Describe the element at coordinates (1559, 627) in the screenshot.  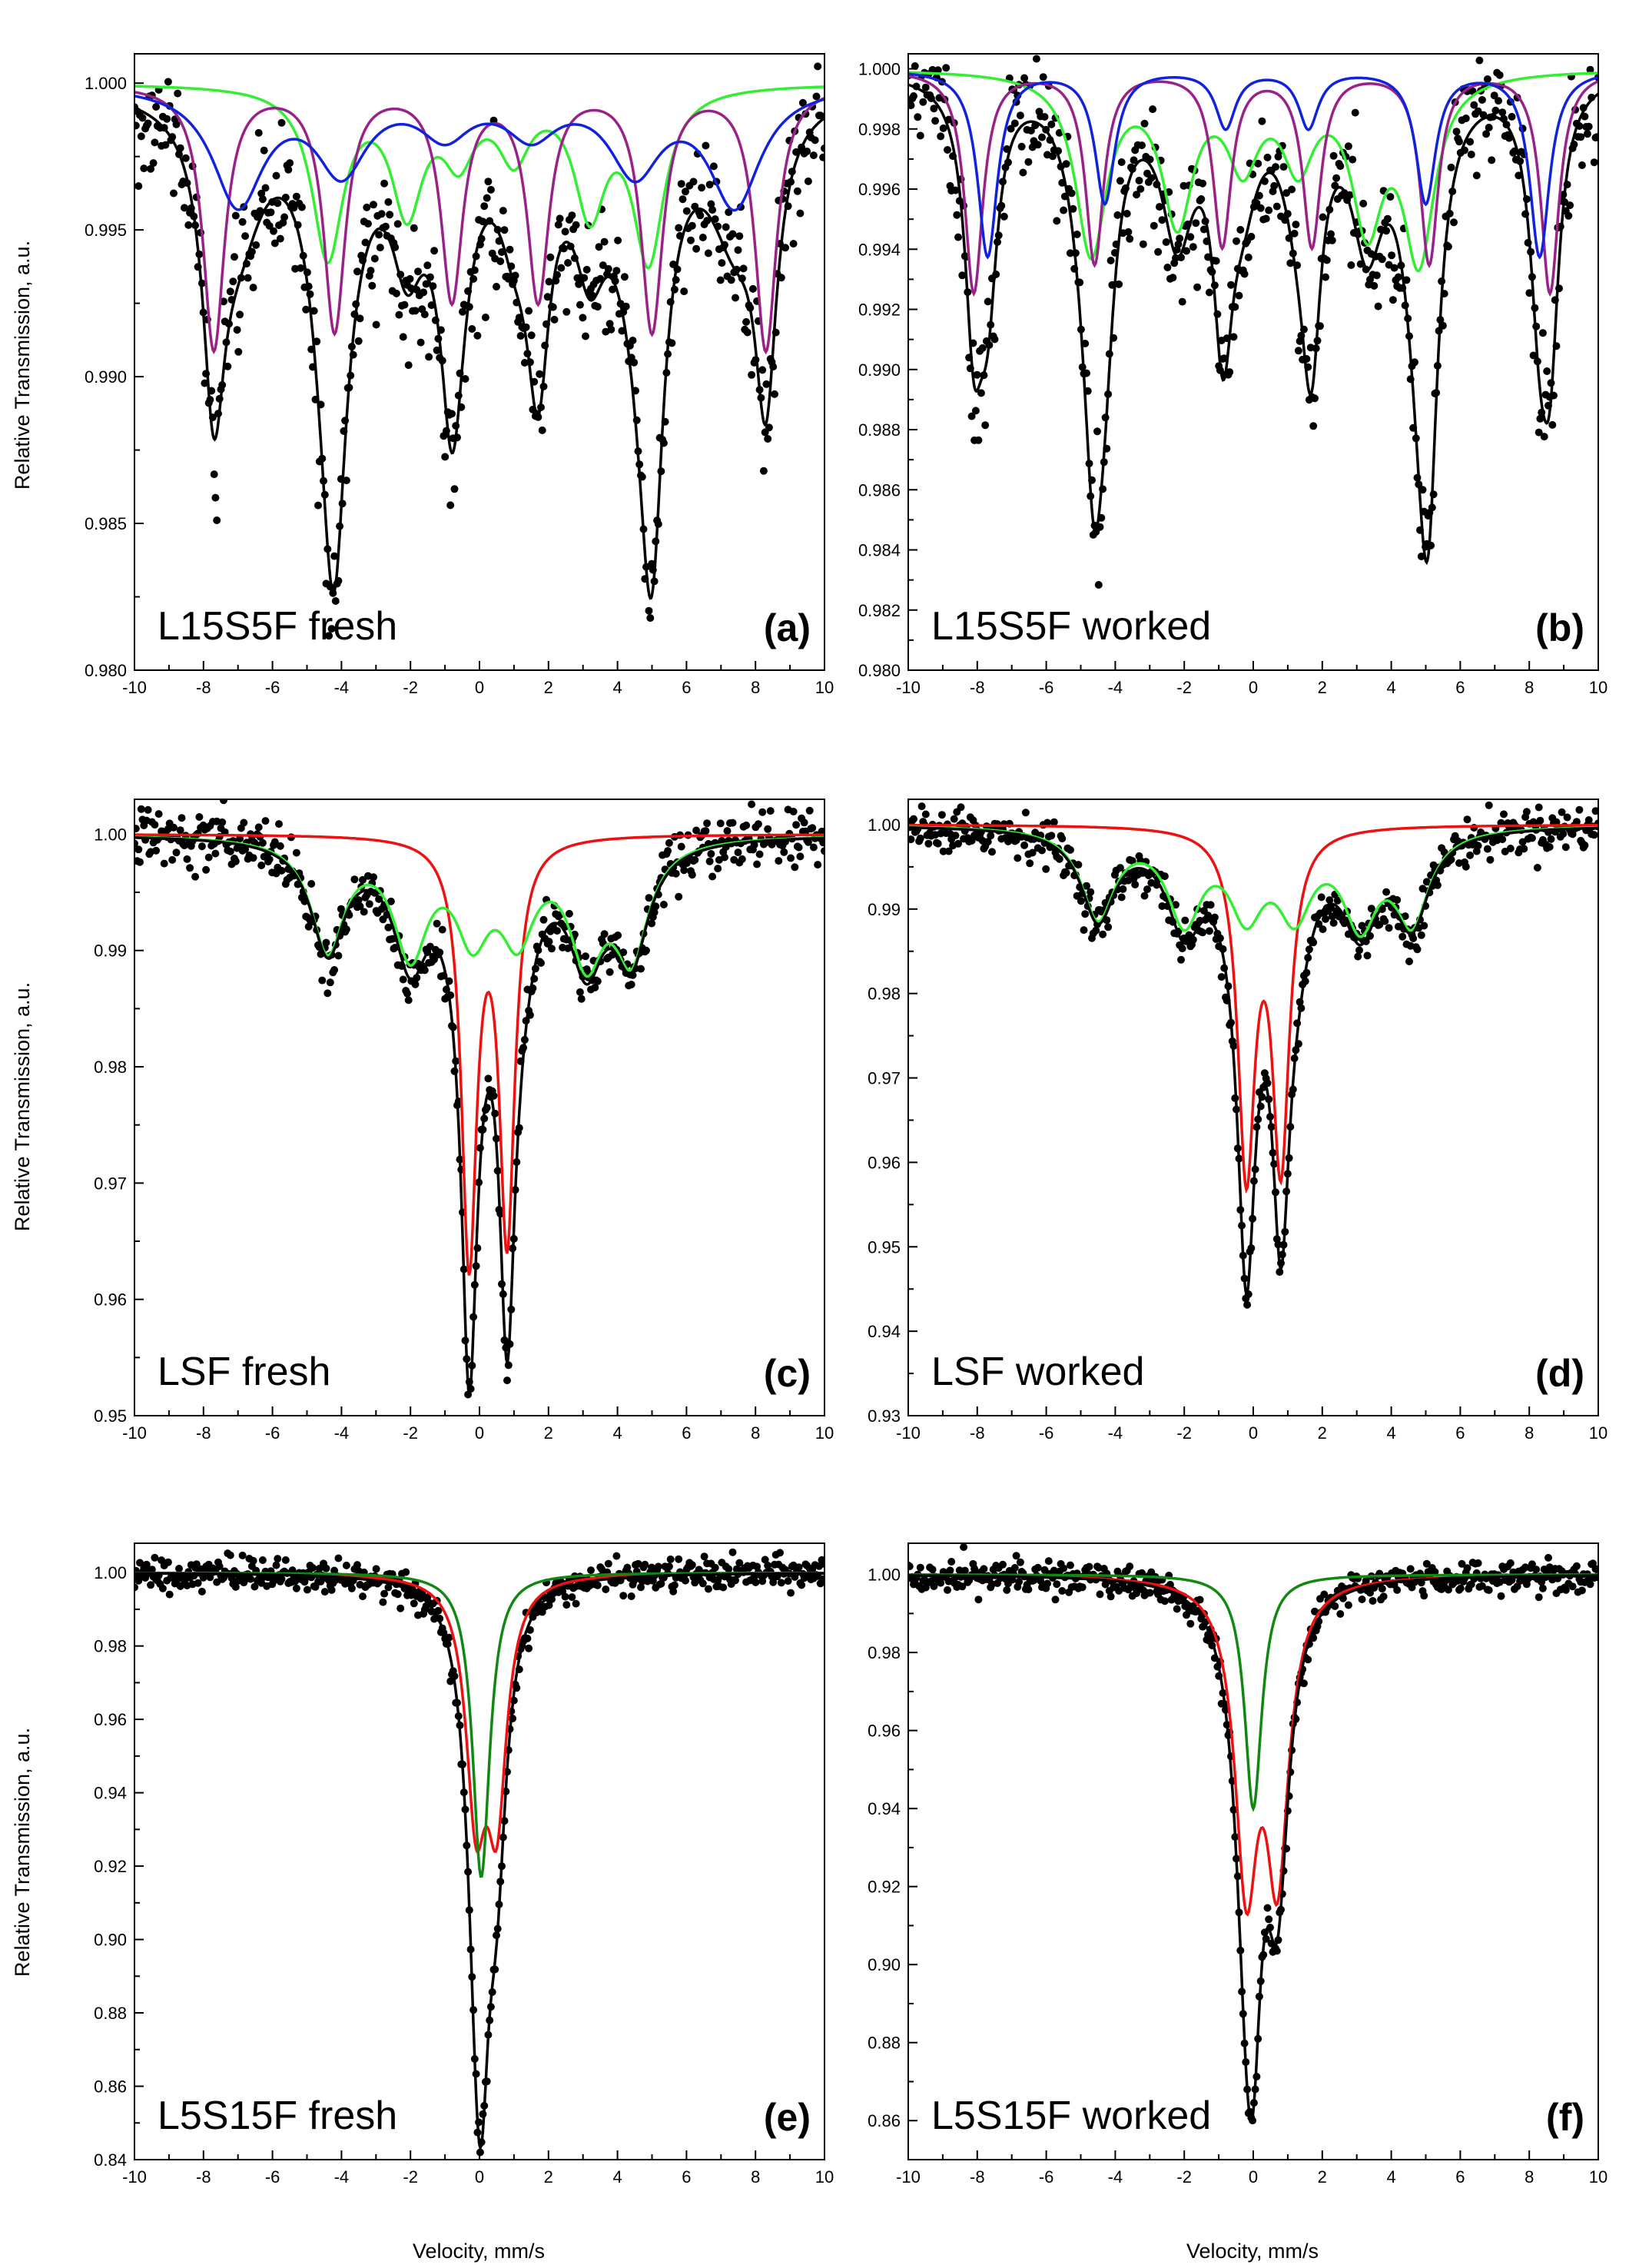
I see `panel-letter: (b)` at that location.